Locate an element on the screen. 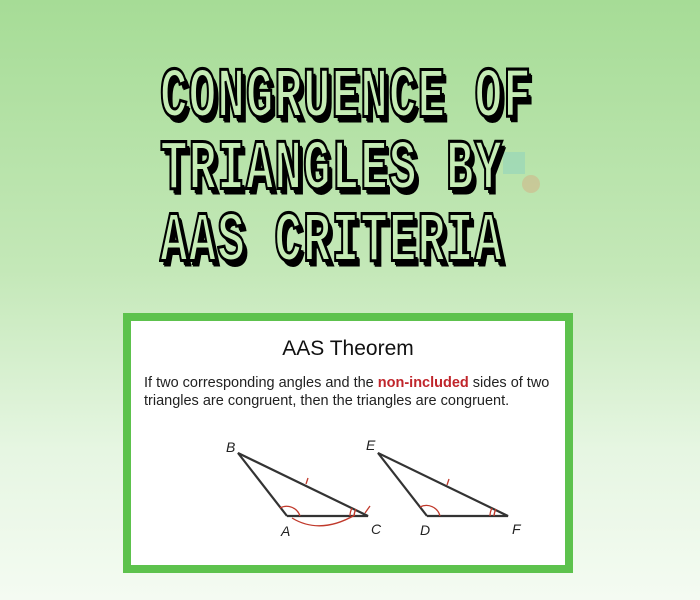 The width and height of the screenshot is (700, 600). vertex-label-a: A is located at coordinates (285, 531).